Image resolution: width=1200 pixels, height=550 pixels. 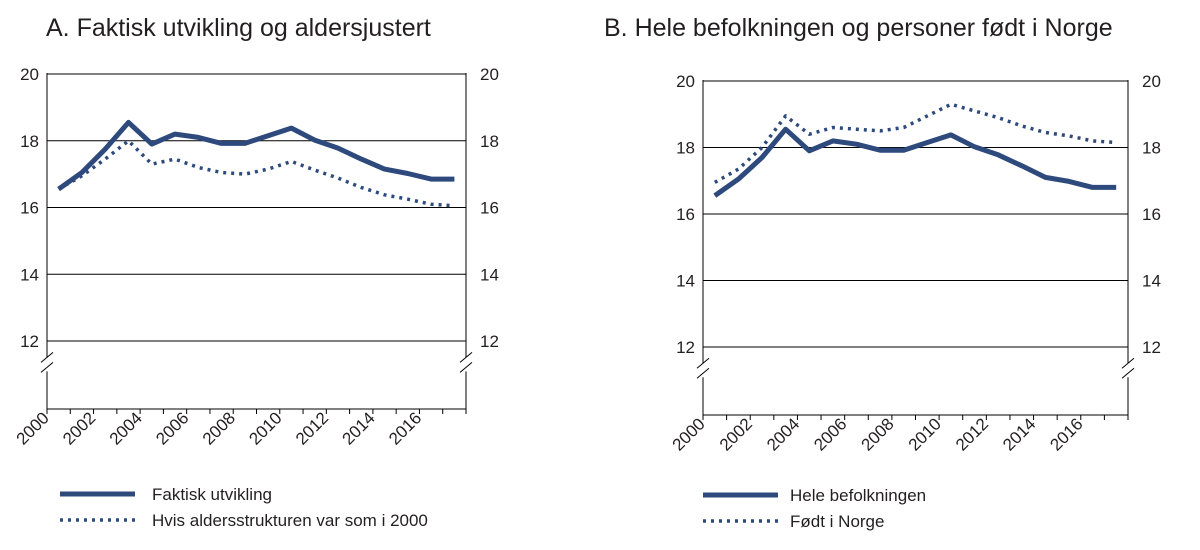 What do you see at coordinates (685, 281) in the screenshot?
I see `y-tick-label-left-b-14: 14` at bounding box center [685, 281].